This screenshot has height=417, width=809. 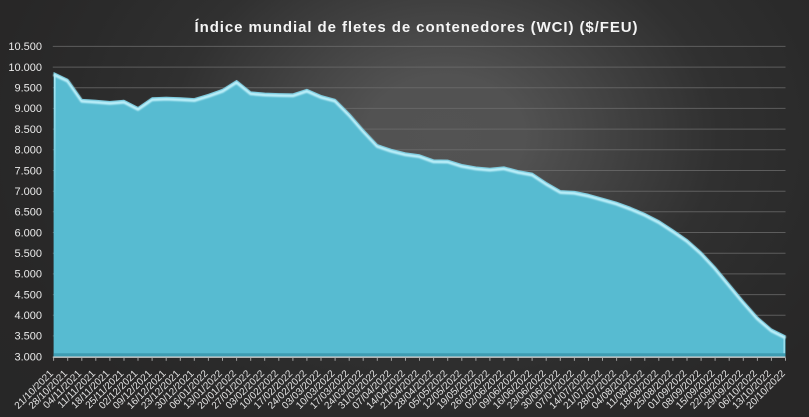 What do you see at coordinates (28, 213) in the screenshot?
I see `svg-text: 6.500` at bounding box center [28, 213].